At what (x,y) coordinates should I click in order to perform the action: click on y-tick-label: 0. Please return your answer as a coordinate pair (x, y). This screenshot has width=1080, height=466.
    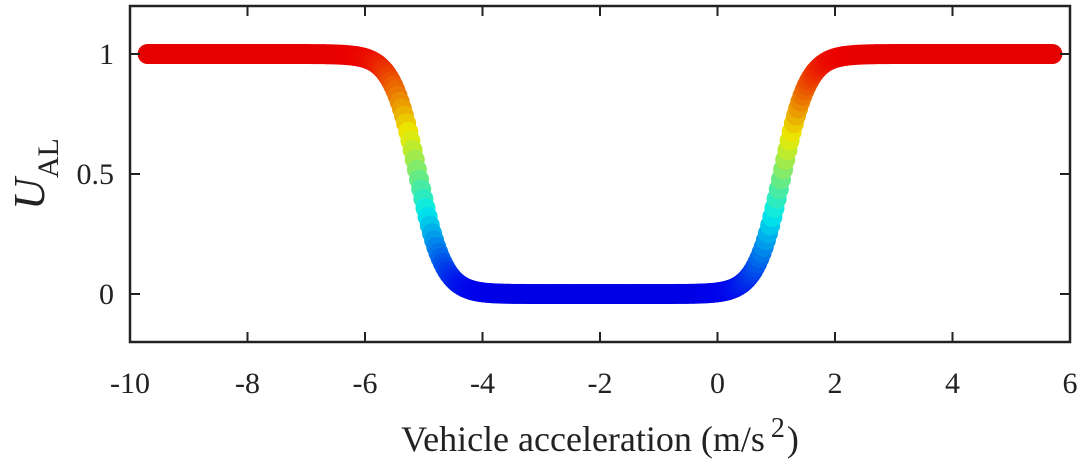
    Looking at the image, I should click on (106, 294).